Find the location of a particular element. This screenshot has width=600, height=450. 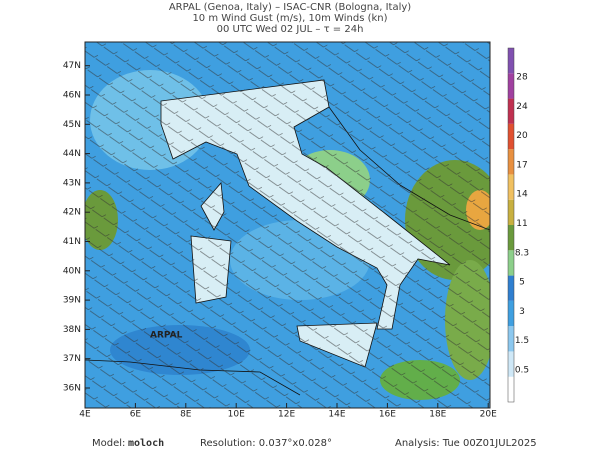

header-line: 10 m Wind Gust (m/s), 10m Winds (kn) is located at coordinates (289, 18).